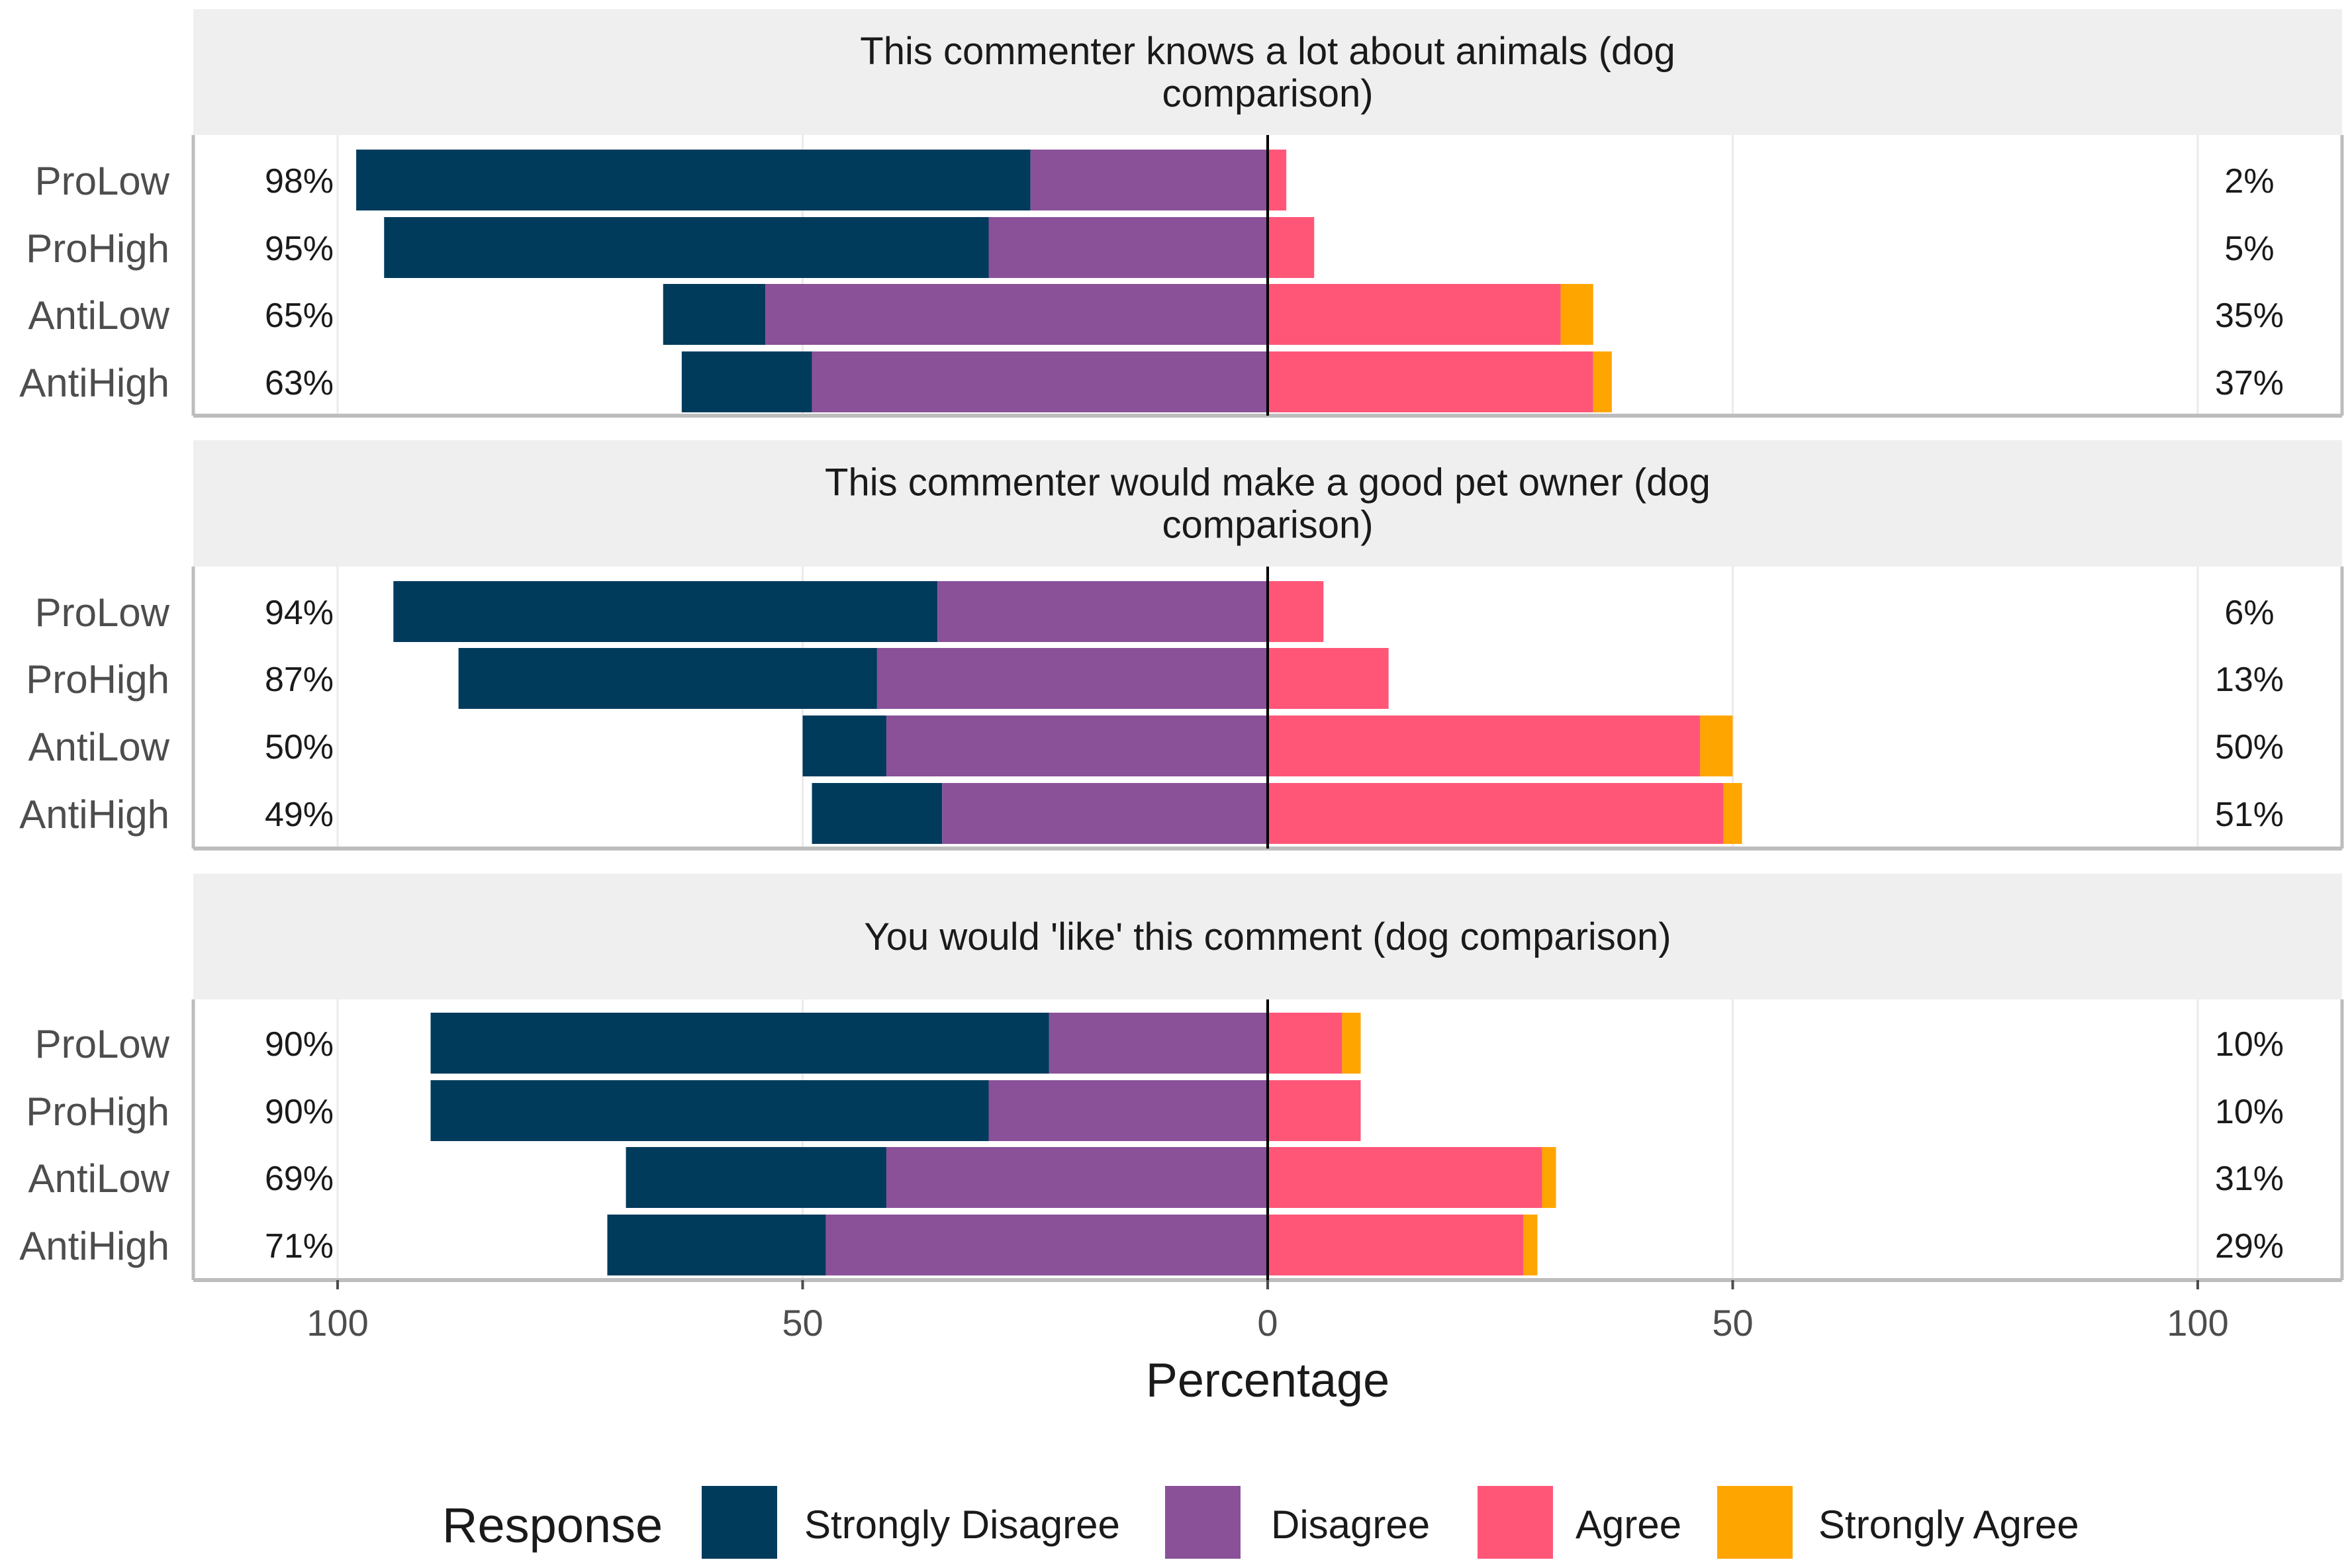 Image resolution: width=2350 pixels, height=1568 pixels. What do you see at coordinates (300, 1179) in the screenshot?
I see `percent-label-left: 69%` at bounding box center [300, 1179].